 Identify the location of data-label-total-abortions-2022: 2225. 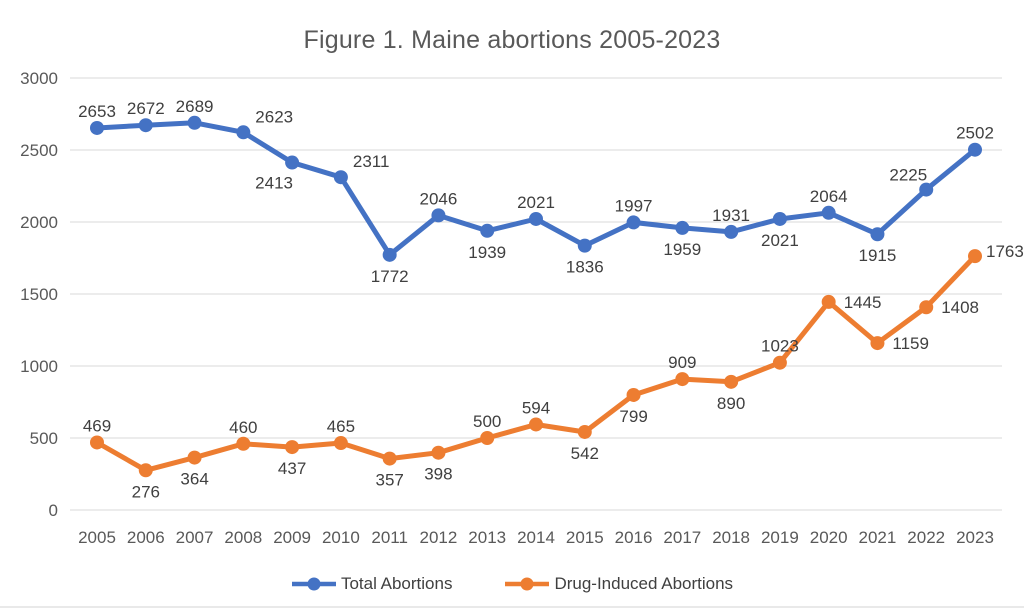
(908, 175).